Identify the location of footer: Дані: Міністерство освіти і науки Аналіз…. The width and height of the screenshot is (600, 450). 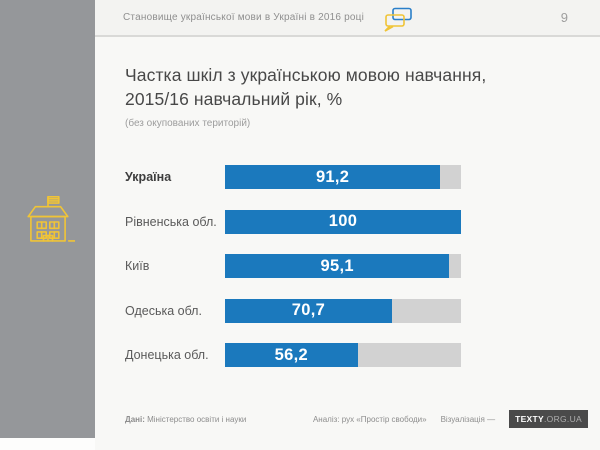
(356, 419).